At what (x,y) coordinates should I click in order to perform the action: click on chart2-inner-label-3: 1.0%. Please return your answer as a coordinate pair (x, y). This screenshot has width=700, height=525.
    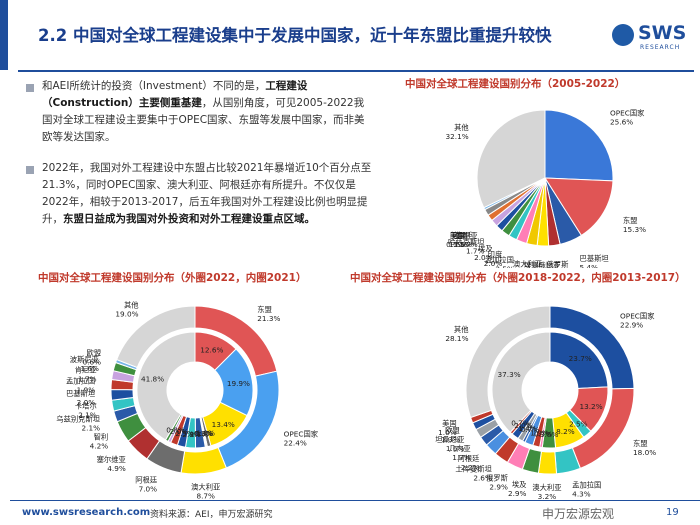
    Looking at the image, I should click on (205, 433).